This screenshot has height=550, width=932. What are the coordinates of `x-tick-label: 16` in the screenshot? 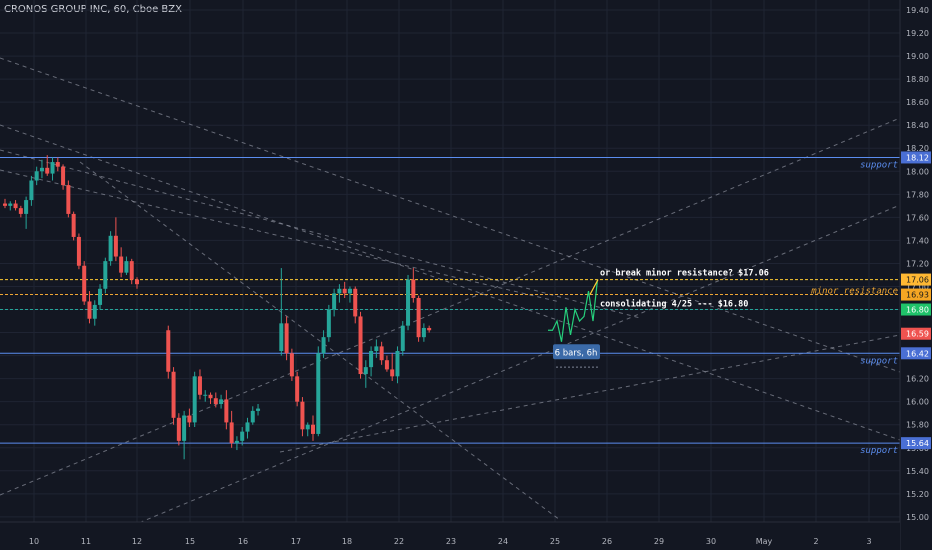 It's located at (243, 541).